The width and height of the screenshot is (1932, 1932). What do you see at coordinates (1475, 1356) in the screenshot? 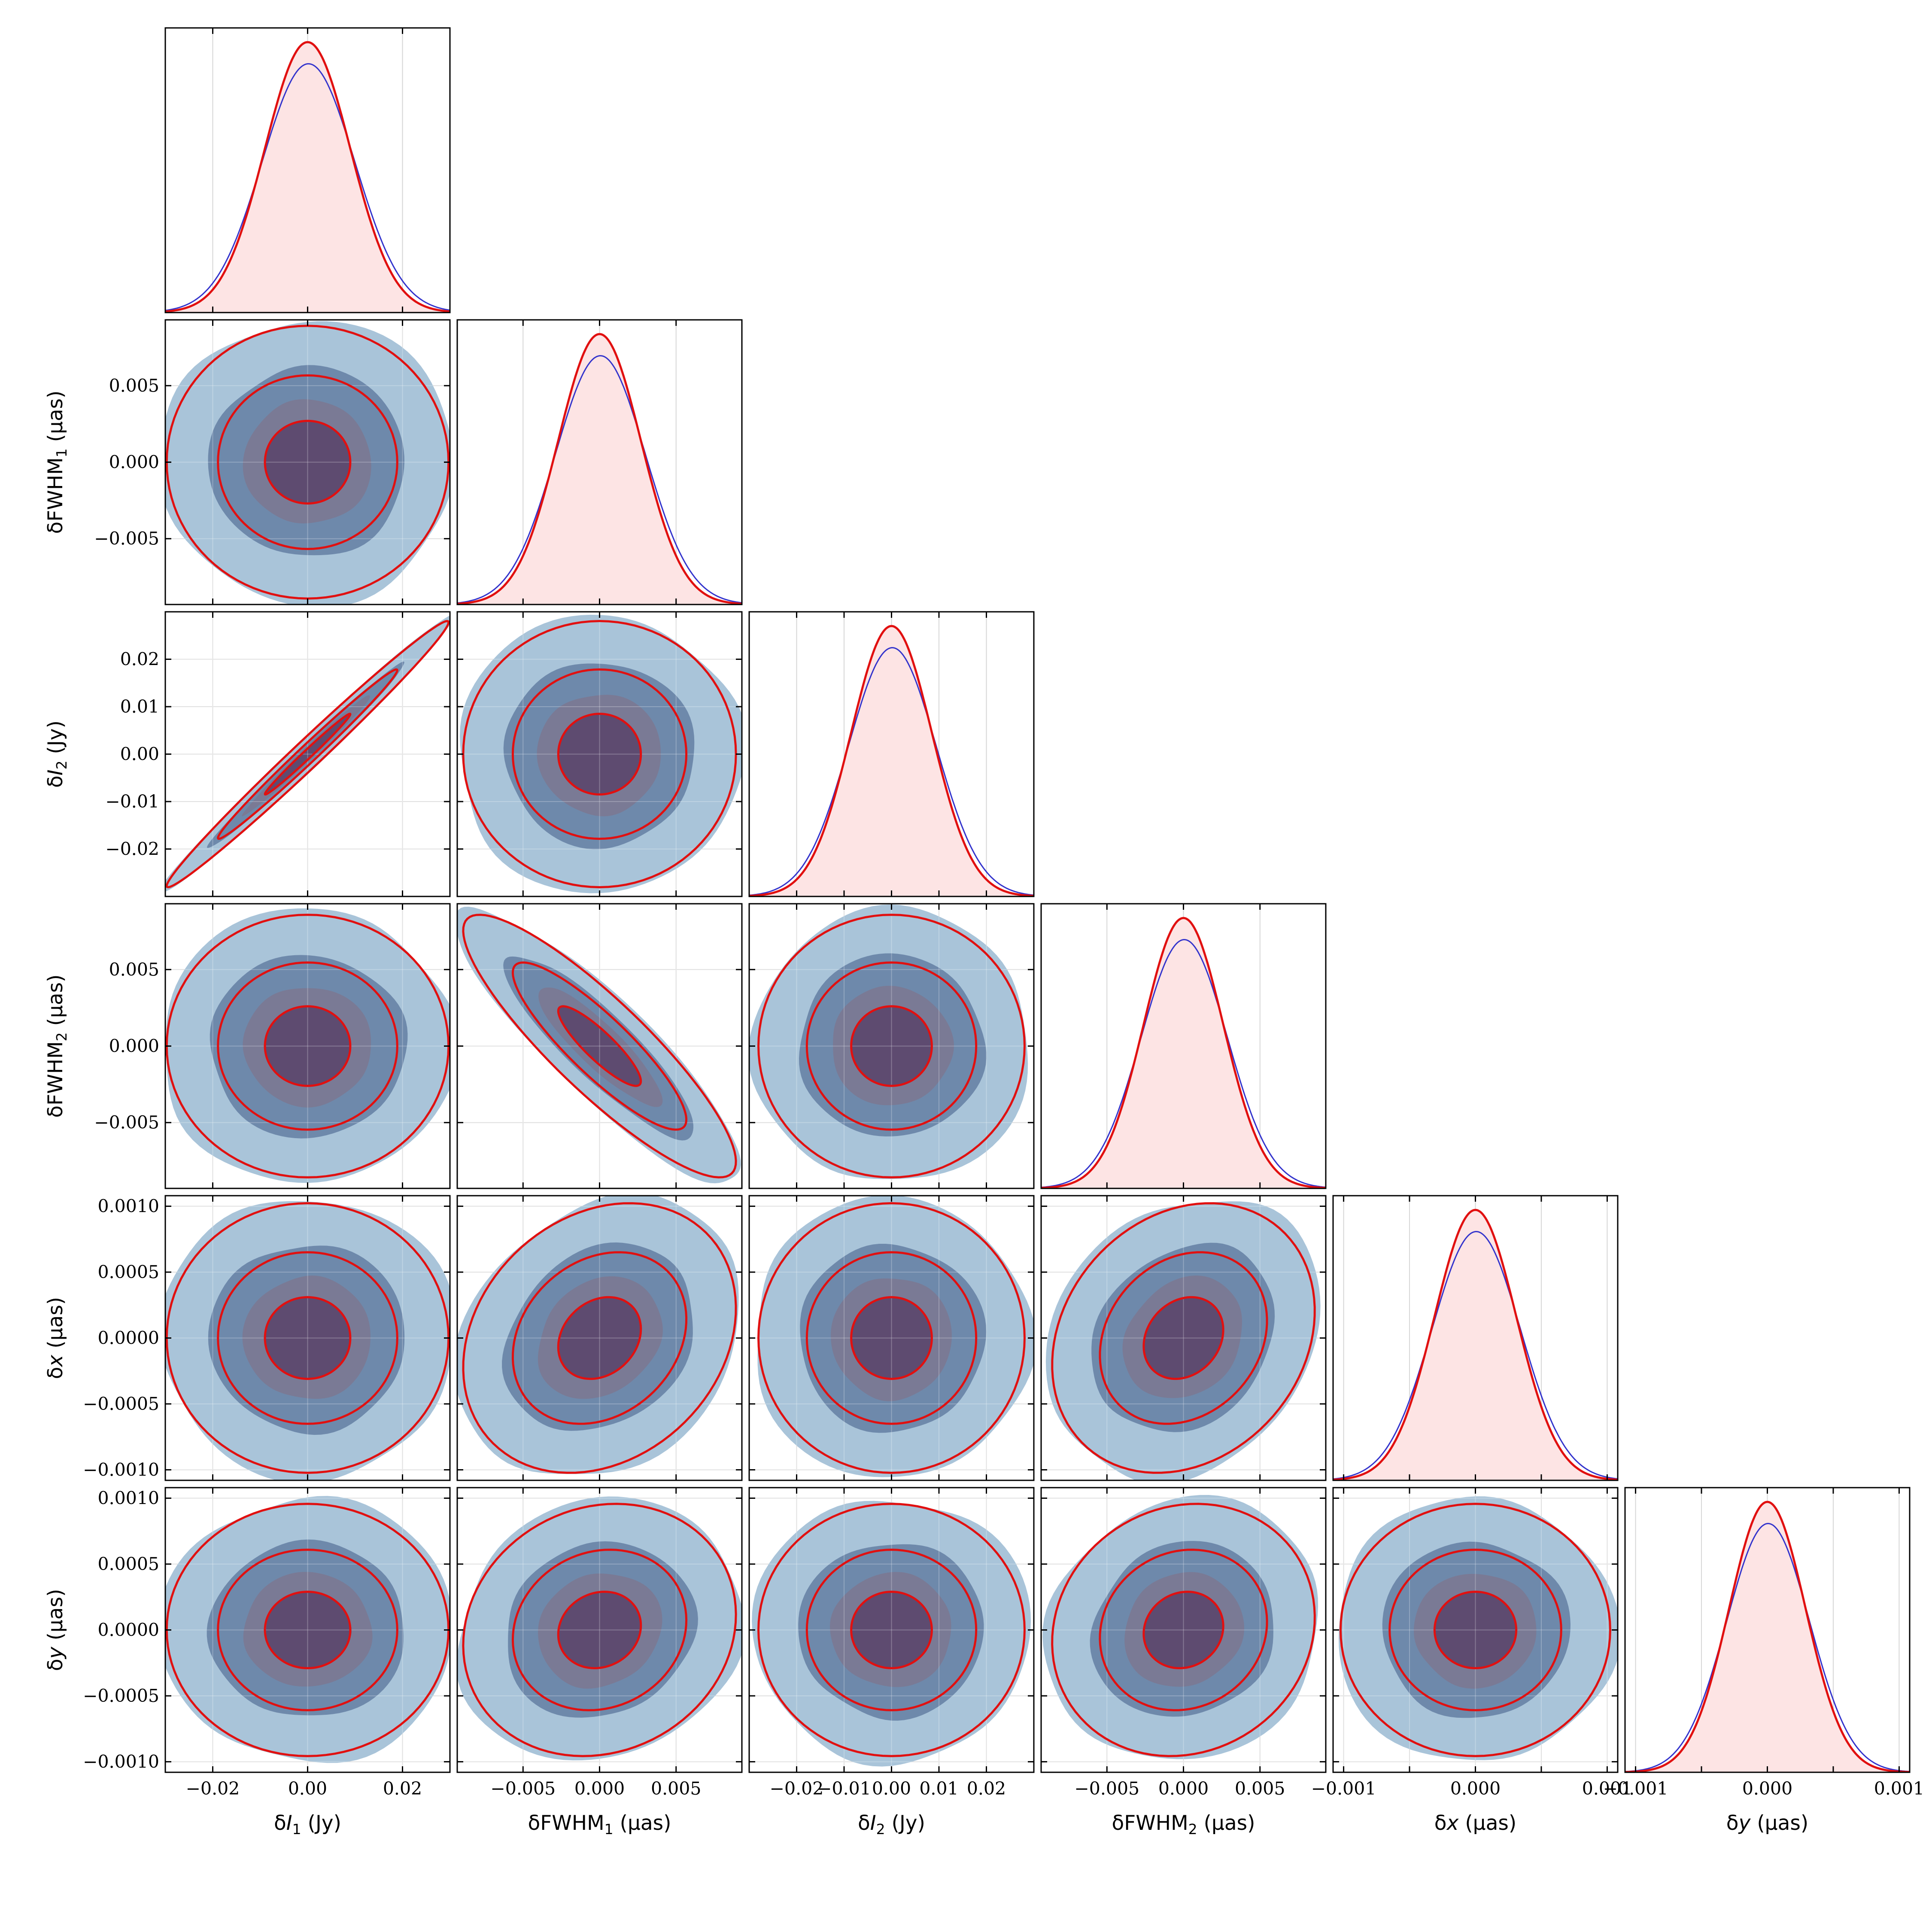
I see `marginal-kde-line-dx` at bounding box center [1475, 1356].